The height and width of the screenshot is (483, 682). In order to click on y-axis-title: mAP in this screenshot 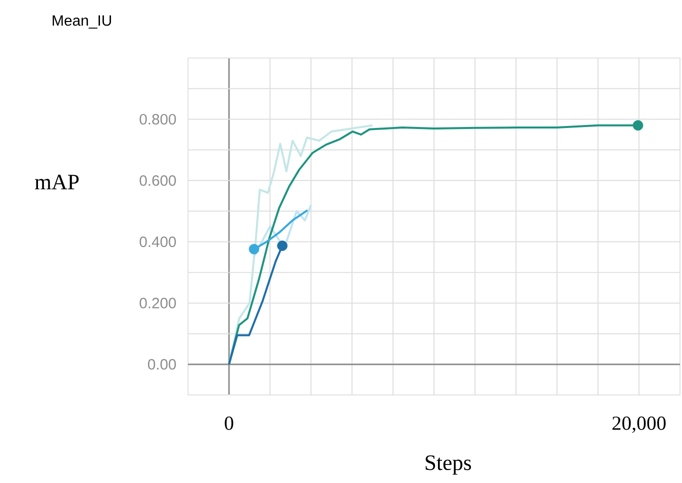, I will do `click(56, 182)`.